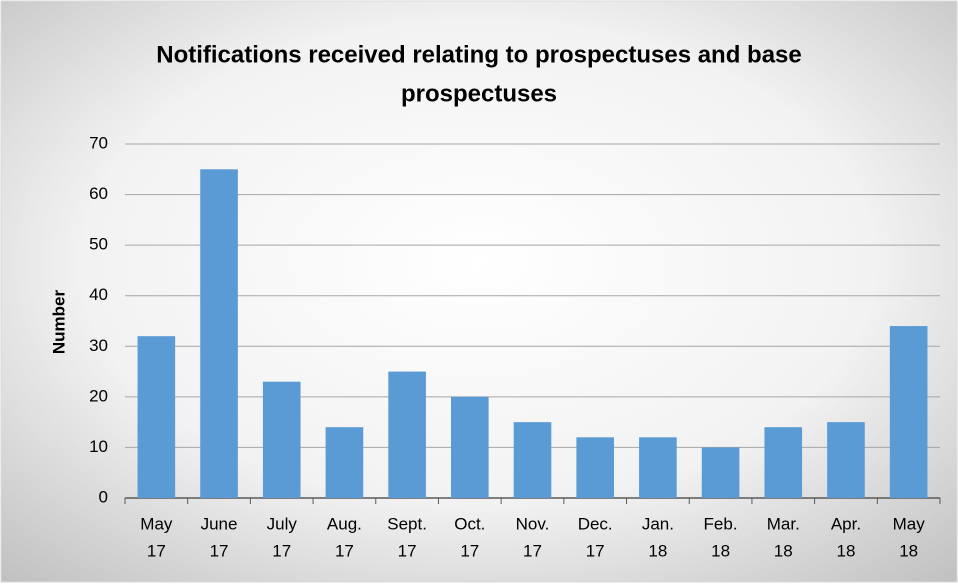 The image size is (958, 588). What do you see at coordinates (469, 523) in the screenshot?
I see `x-tick-label: Oct.` at bounding box center [469, 523].